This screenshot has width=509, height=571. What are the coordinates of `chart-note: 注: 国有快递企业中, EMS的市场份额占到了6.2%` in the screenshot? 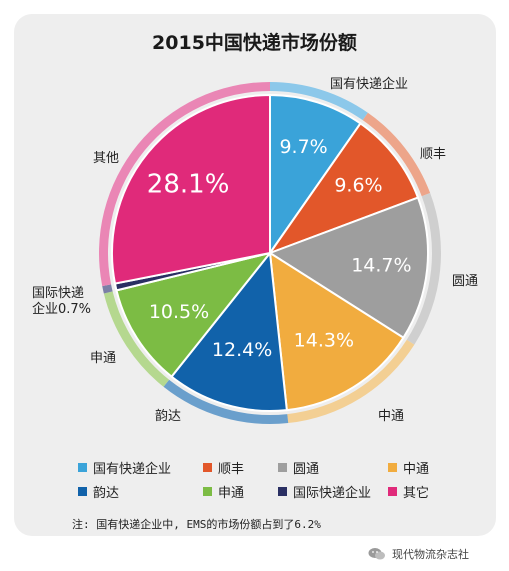 It's located at (196, 524).